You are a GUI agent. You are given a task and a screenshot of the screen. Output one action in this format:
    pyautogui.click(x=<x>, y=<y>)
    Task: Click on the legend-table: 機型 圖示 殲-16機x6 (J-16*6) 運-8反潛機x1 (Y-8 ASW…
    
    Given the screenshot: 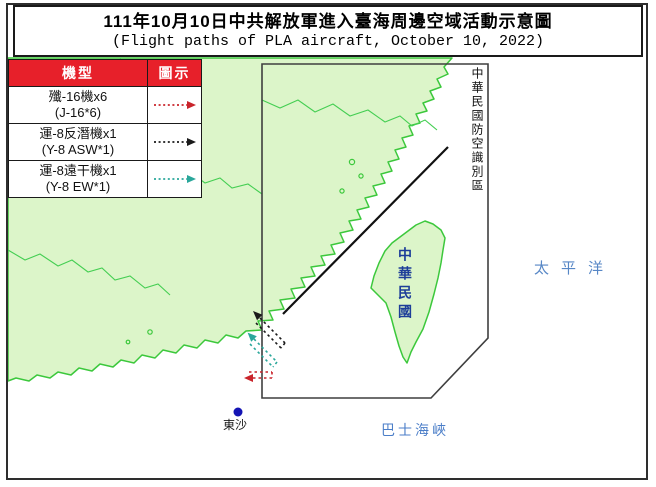 What is the action you would take?
    pyautogui.click(x=105, y=128)
    